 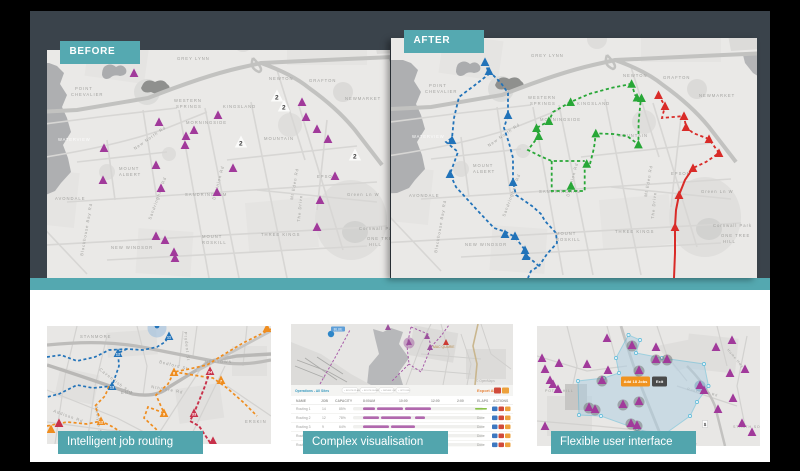 What do you see at coordinates (169, 337) in the screenshot?
I see `svg-text: 11` at bounding box center [169, 337].